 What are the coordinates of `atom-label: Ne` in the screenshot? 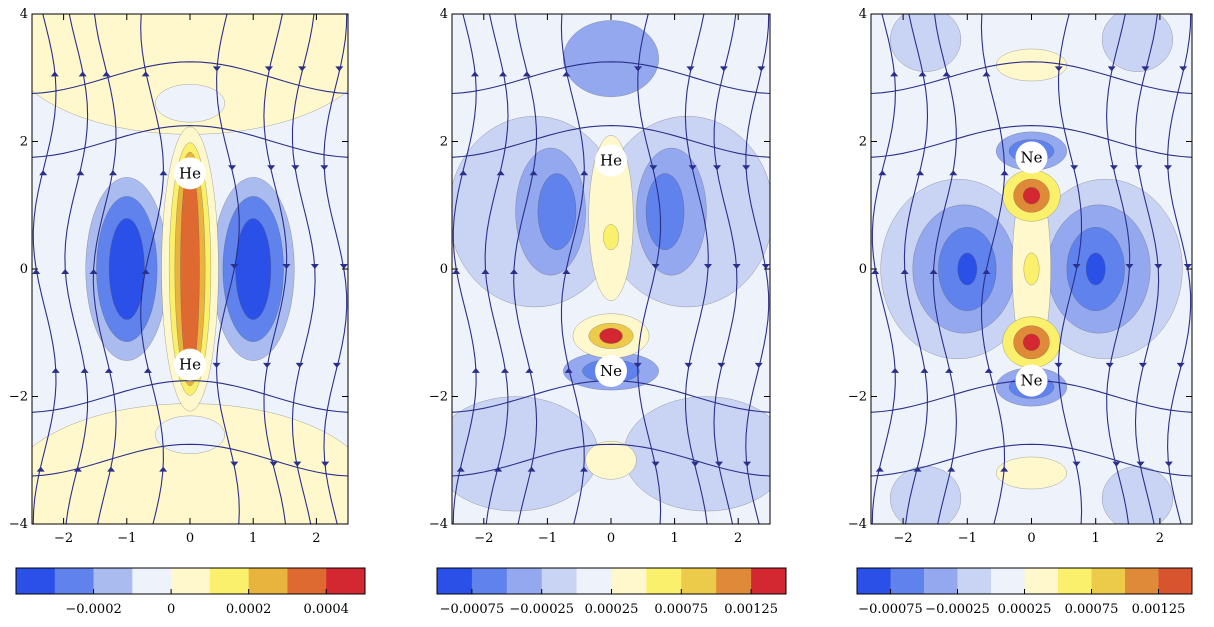 It's located at (1031, 381).